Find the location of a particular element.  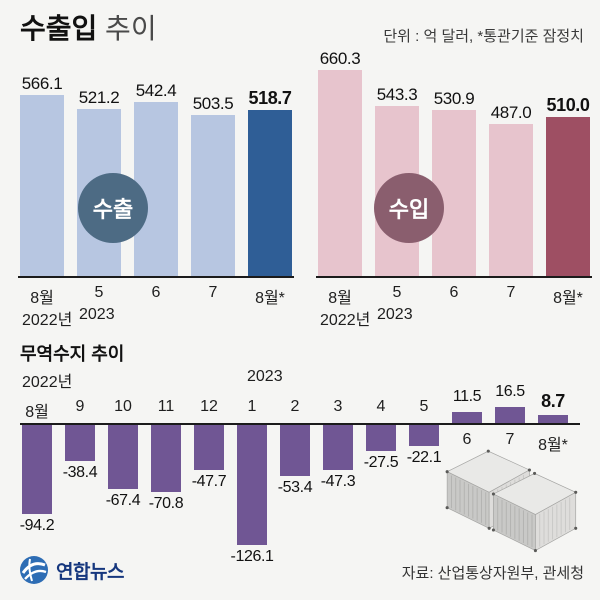

yonhap-globe-icon is located at coordinates (34, 570).